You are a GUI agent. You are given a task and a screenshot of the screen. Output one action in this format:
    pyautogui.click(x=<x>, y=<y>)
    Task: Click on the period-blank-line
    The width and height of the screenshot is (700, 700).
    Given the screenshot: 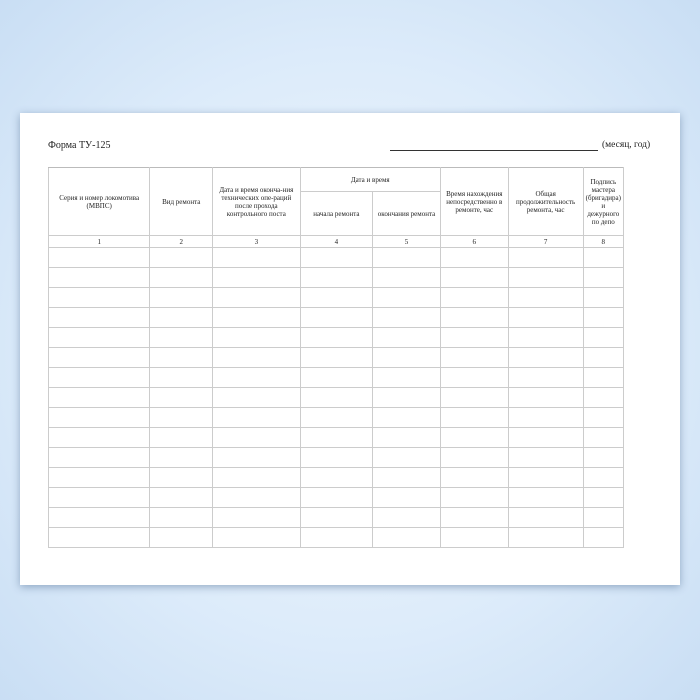 What is the action you would take?
    pyautogui.click(x=494, y=150)
    